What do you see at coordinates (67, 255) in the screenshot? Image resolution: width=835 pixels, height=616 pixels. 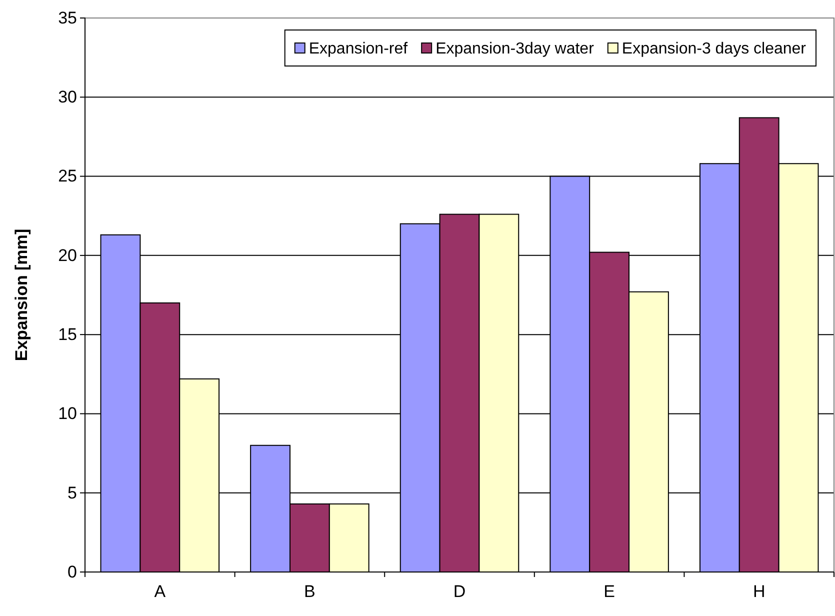 I see `y-tick-label: 20` at bounding box center [67, 255].